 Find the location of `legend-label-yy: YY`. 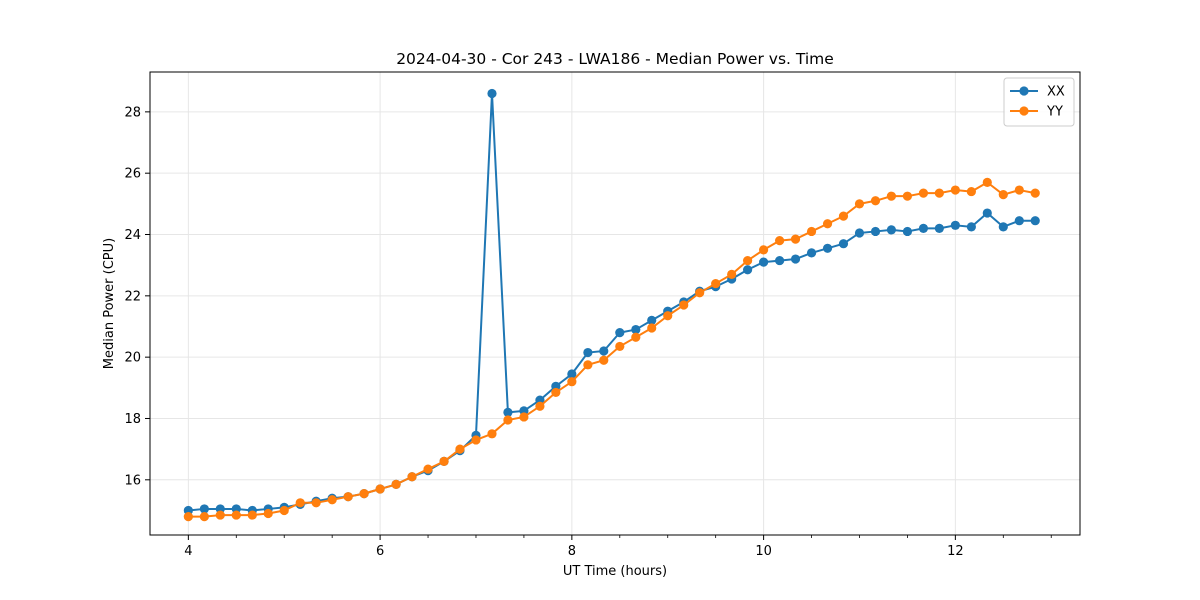

legend-label-yy: YY is located at coordinates (1054, 112).